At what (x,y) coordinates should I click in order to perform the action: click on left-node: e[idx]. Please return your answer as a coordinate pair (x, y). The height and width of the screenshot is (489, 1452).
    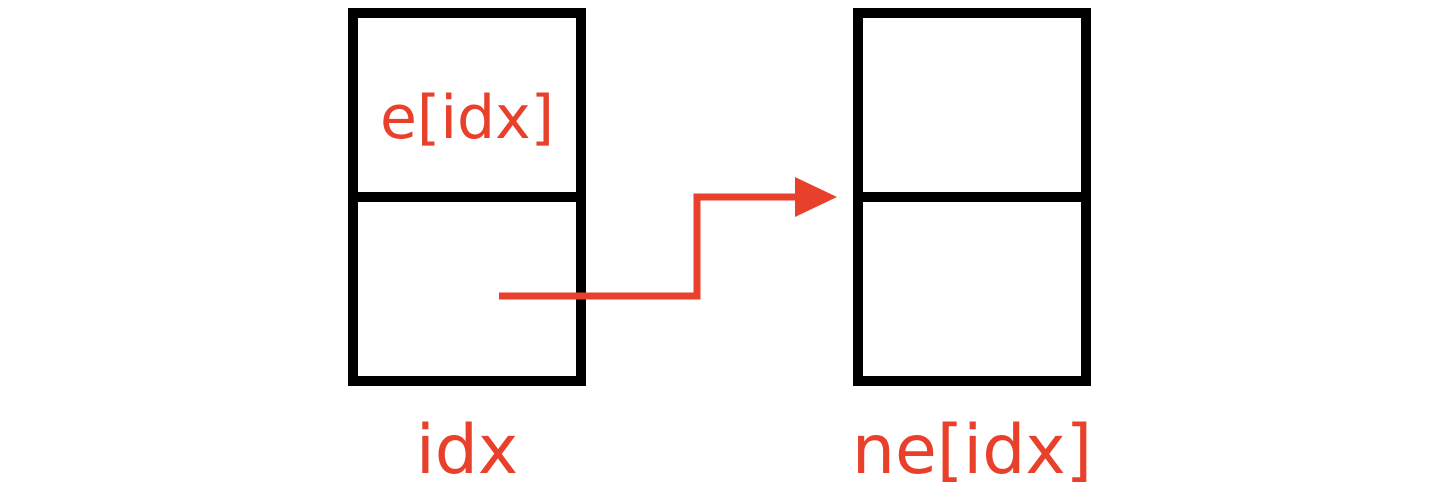
    Looking at the image, I should click on (467, 197).